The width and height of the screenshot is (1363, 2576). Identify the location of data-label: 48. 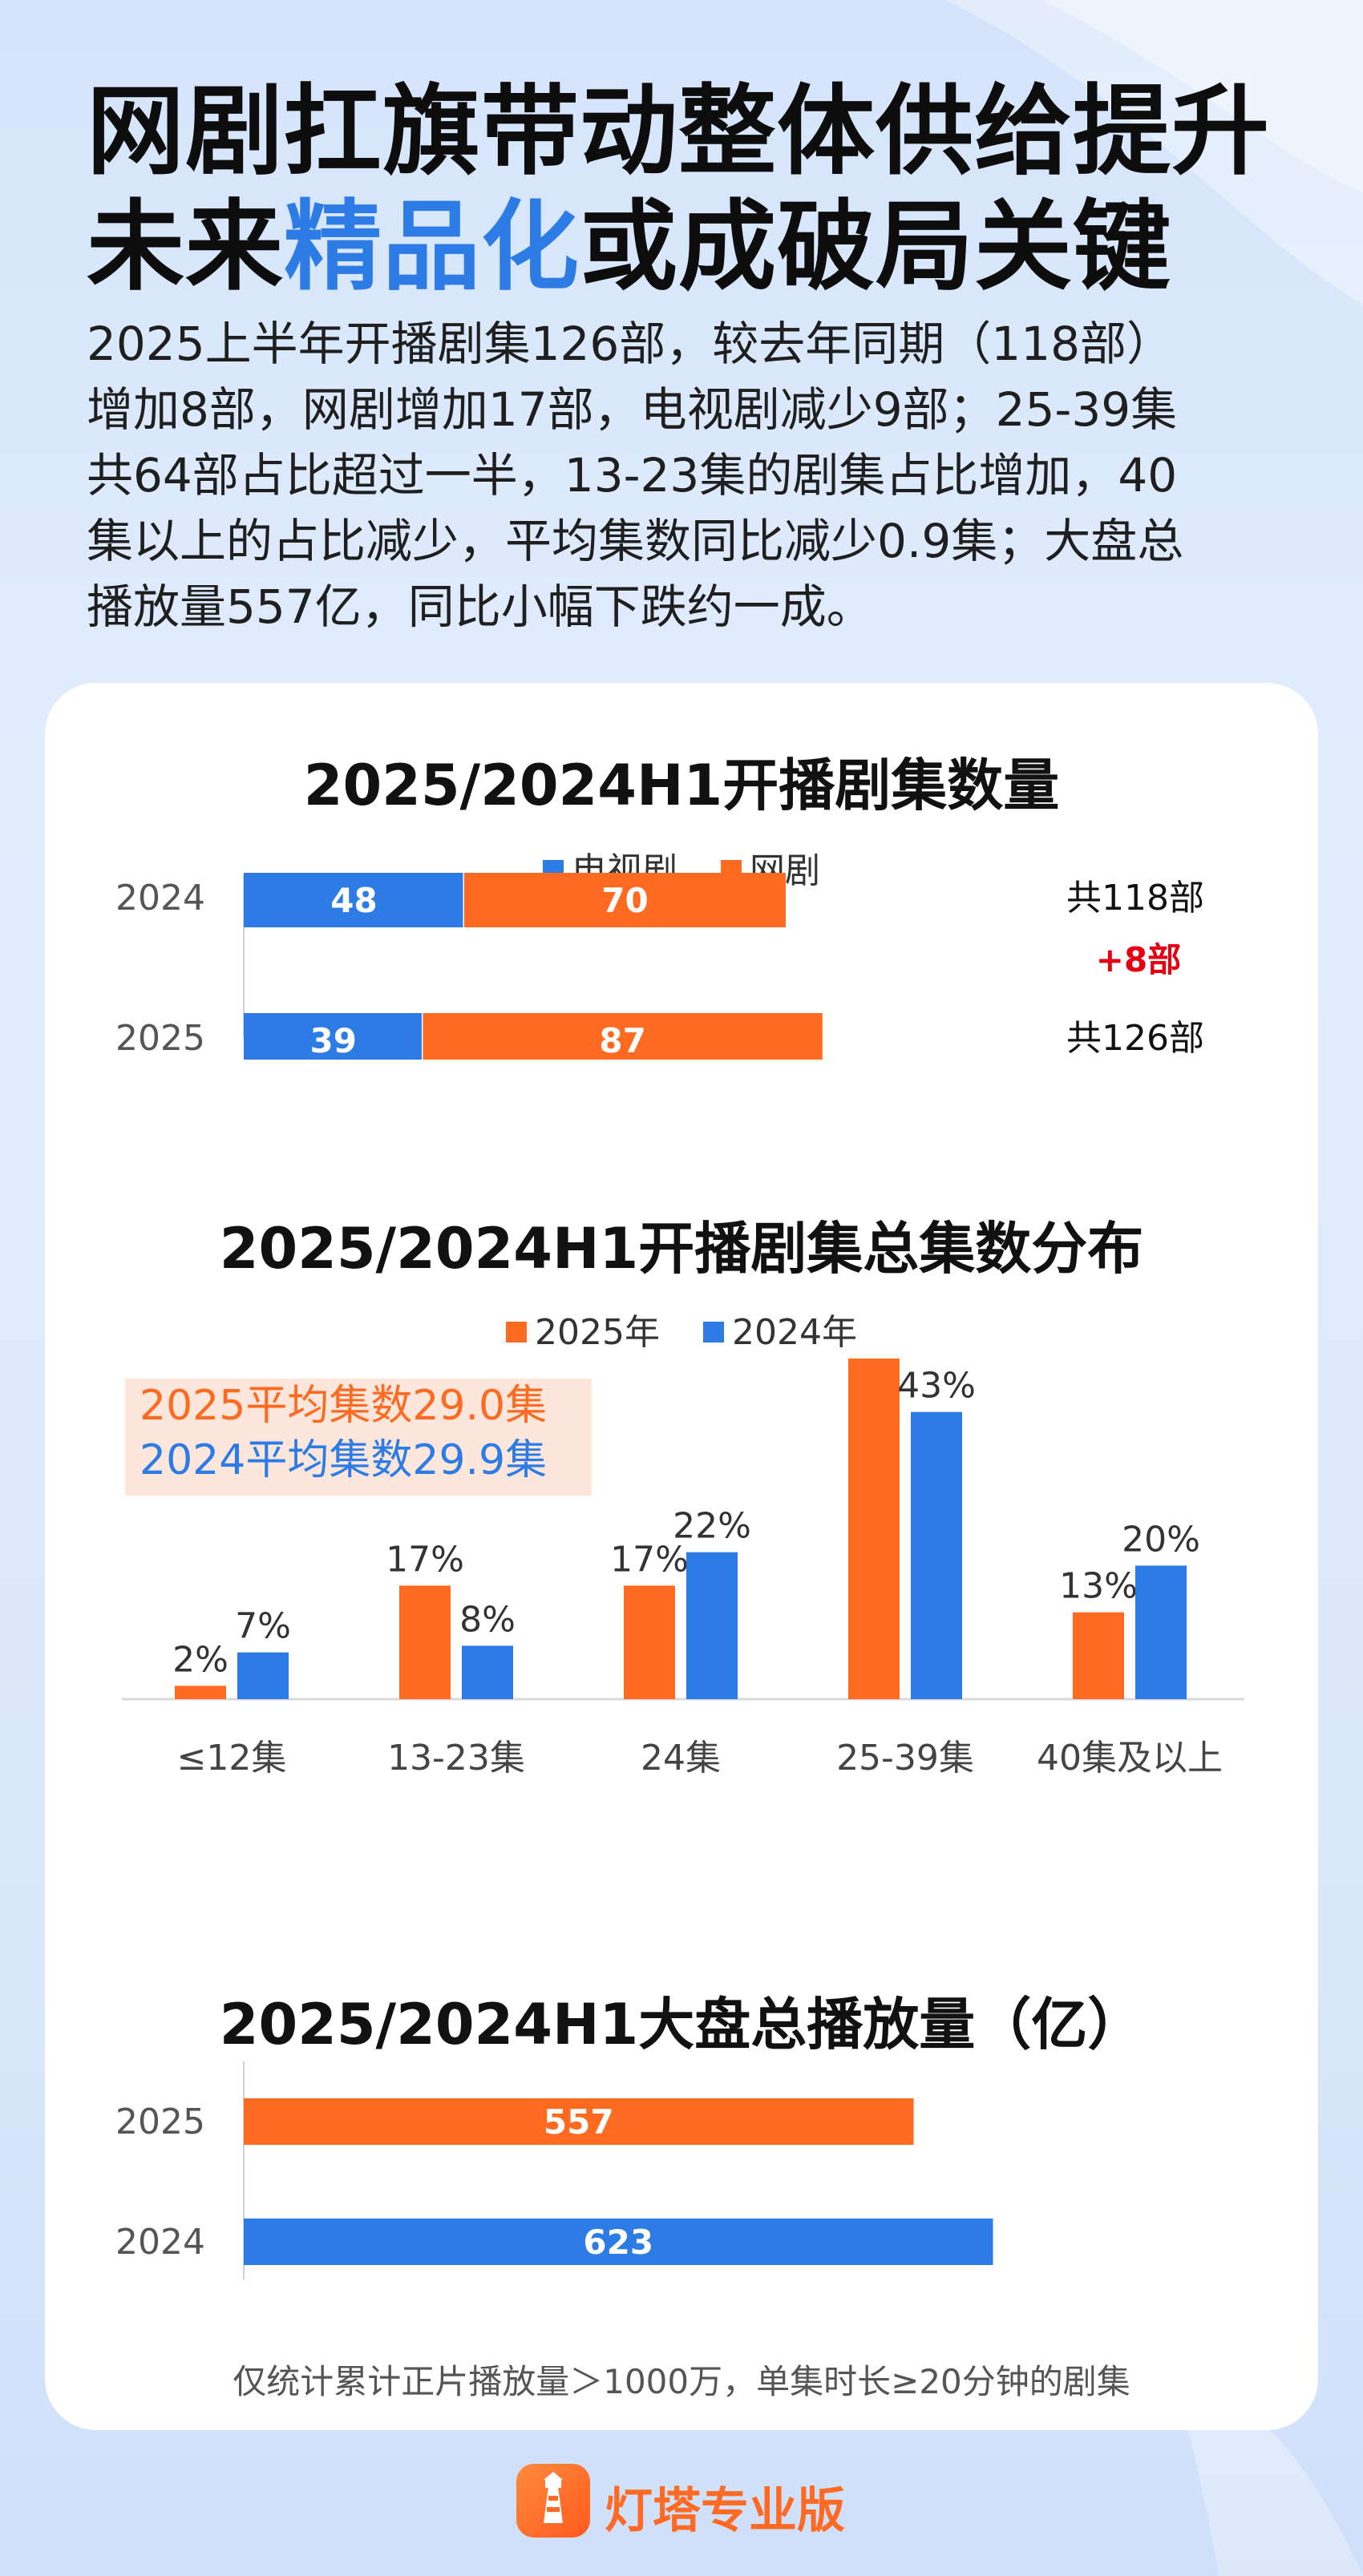
(353, 900).